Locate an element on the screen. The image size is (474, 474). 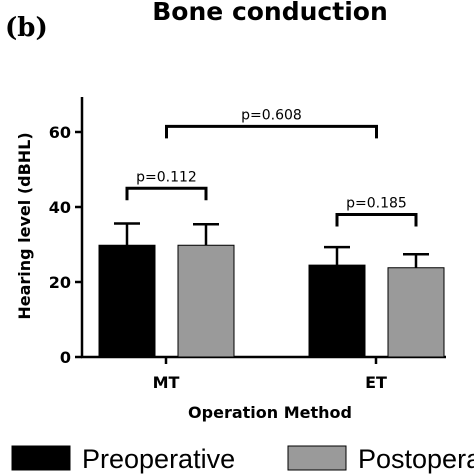
y-tick-label: 40 is located at coordinates (60, 207).